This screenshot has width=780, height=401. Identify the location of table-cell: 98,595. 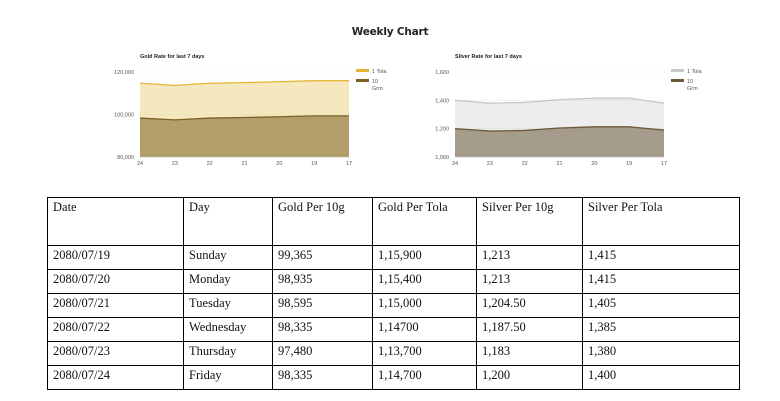
(322, 305).